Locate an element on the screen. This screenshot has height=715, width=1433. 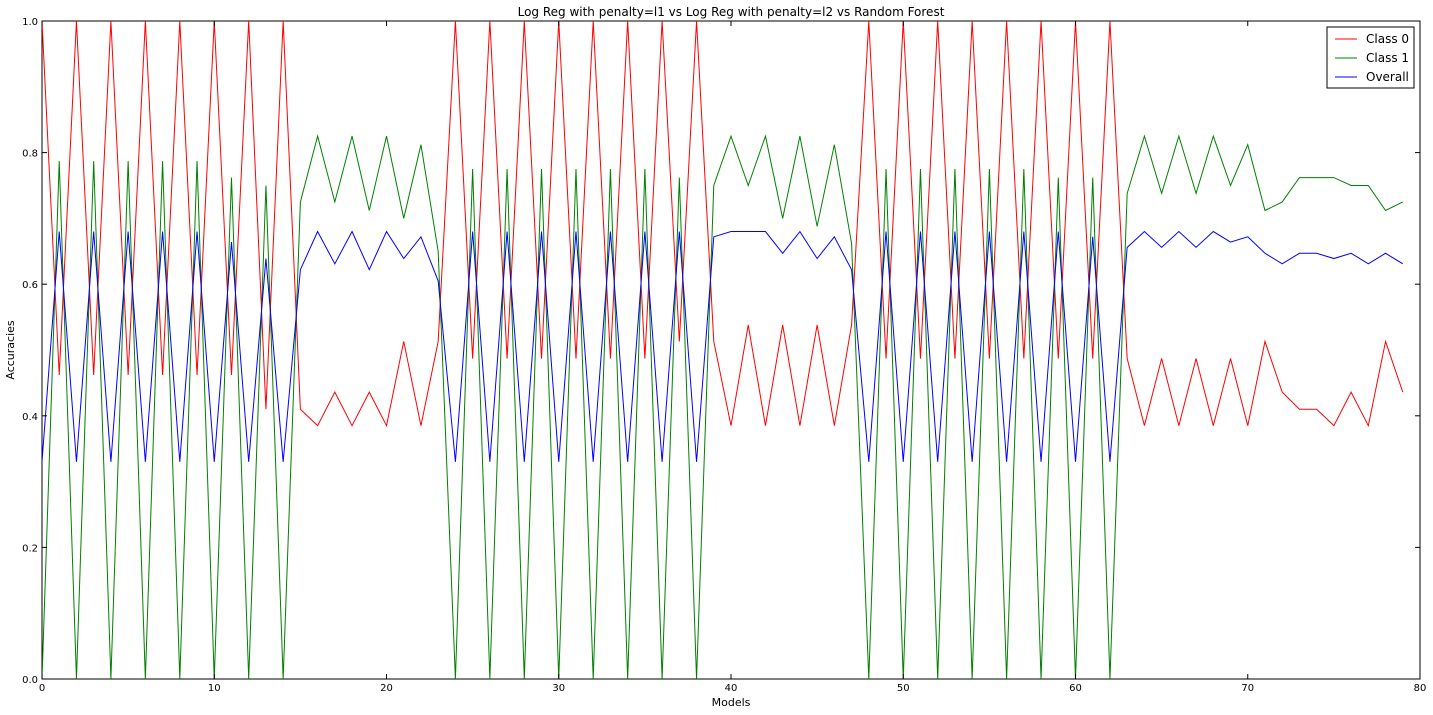
x-tick-label: 70 is located at coordinates (1247, 688).